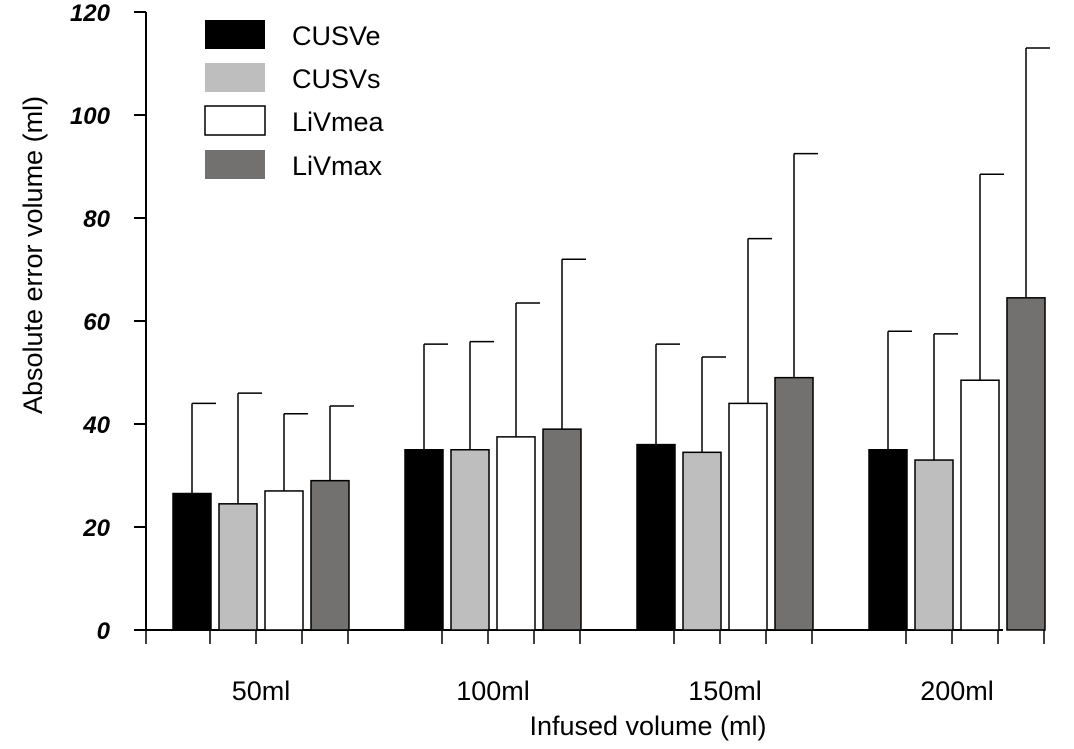 Image resolution: width=1074 pixels, height=749 pixels. I want to click on legend: CUSVe CUSVs LiVmea LiVmax, so click(294, 100).